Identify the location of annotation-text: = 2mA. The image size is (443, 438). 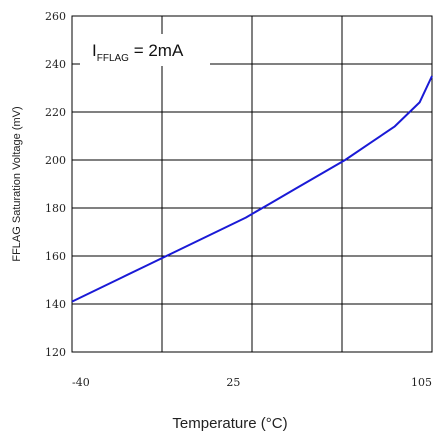
(156, 50).